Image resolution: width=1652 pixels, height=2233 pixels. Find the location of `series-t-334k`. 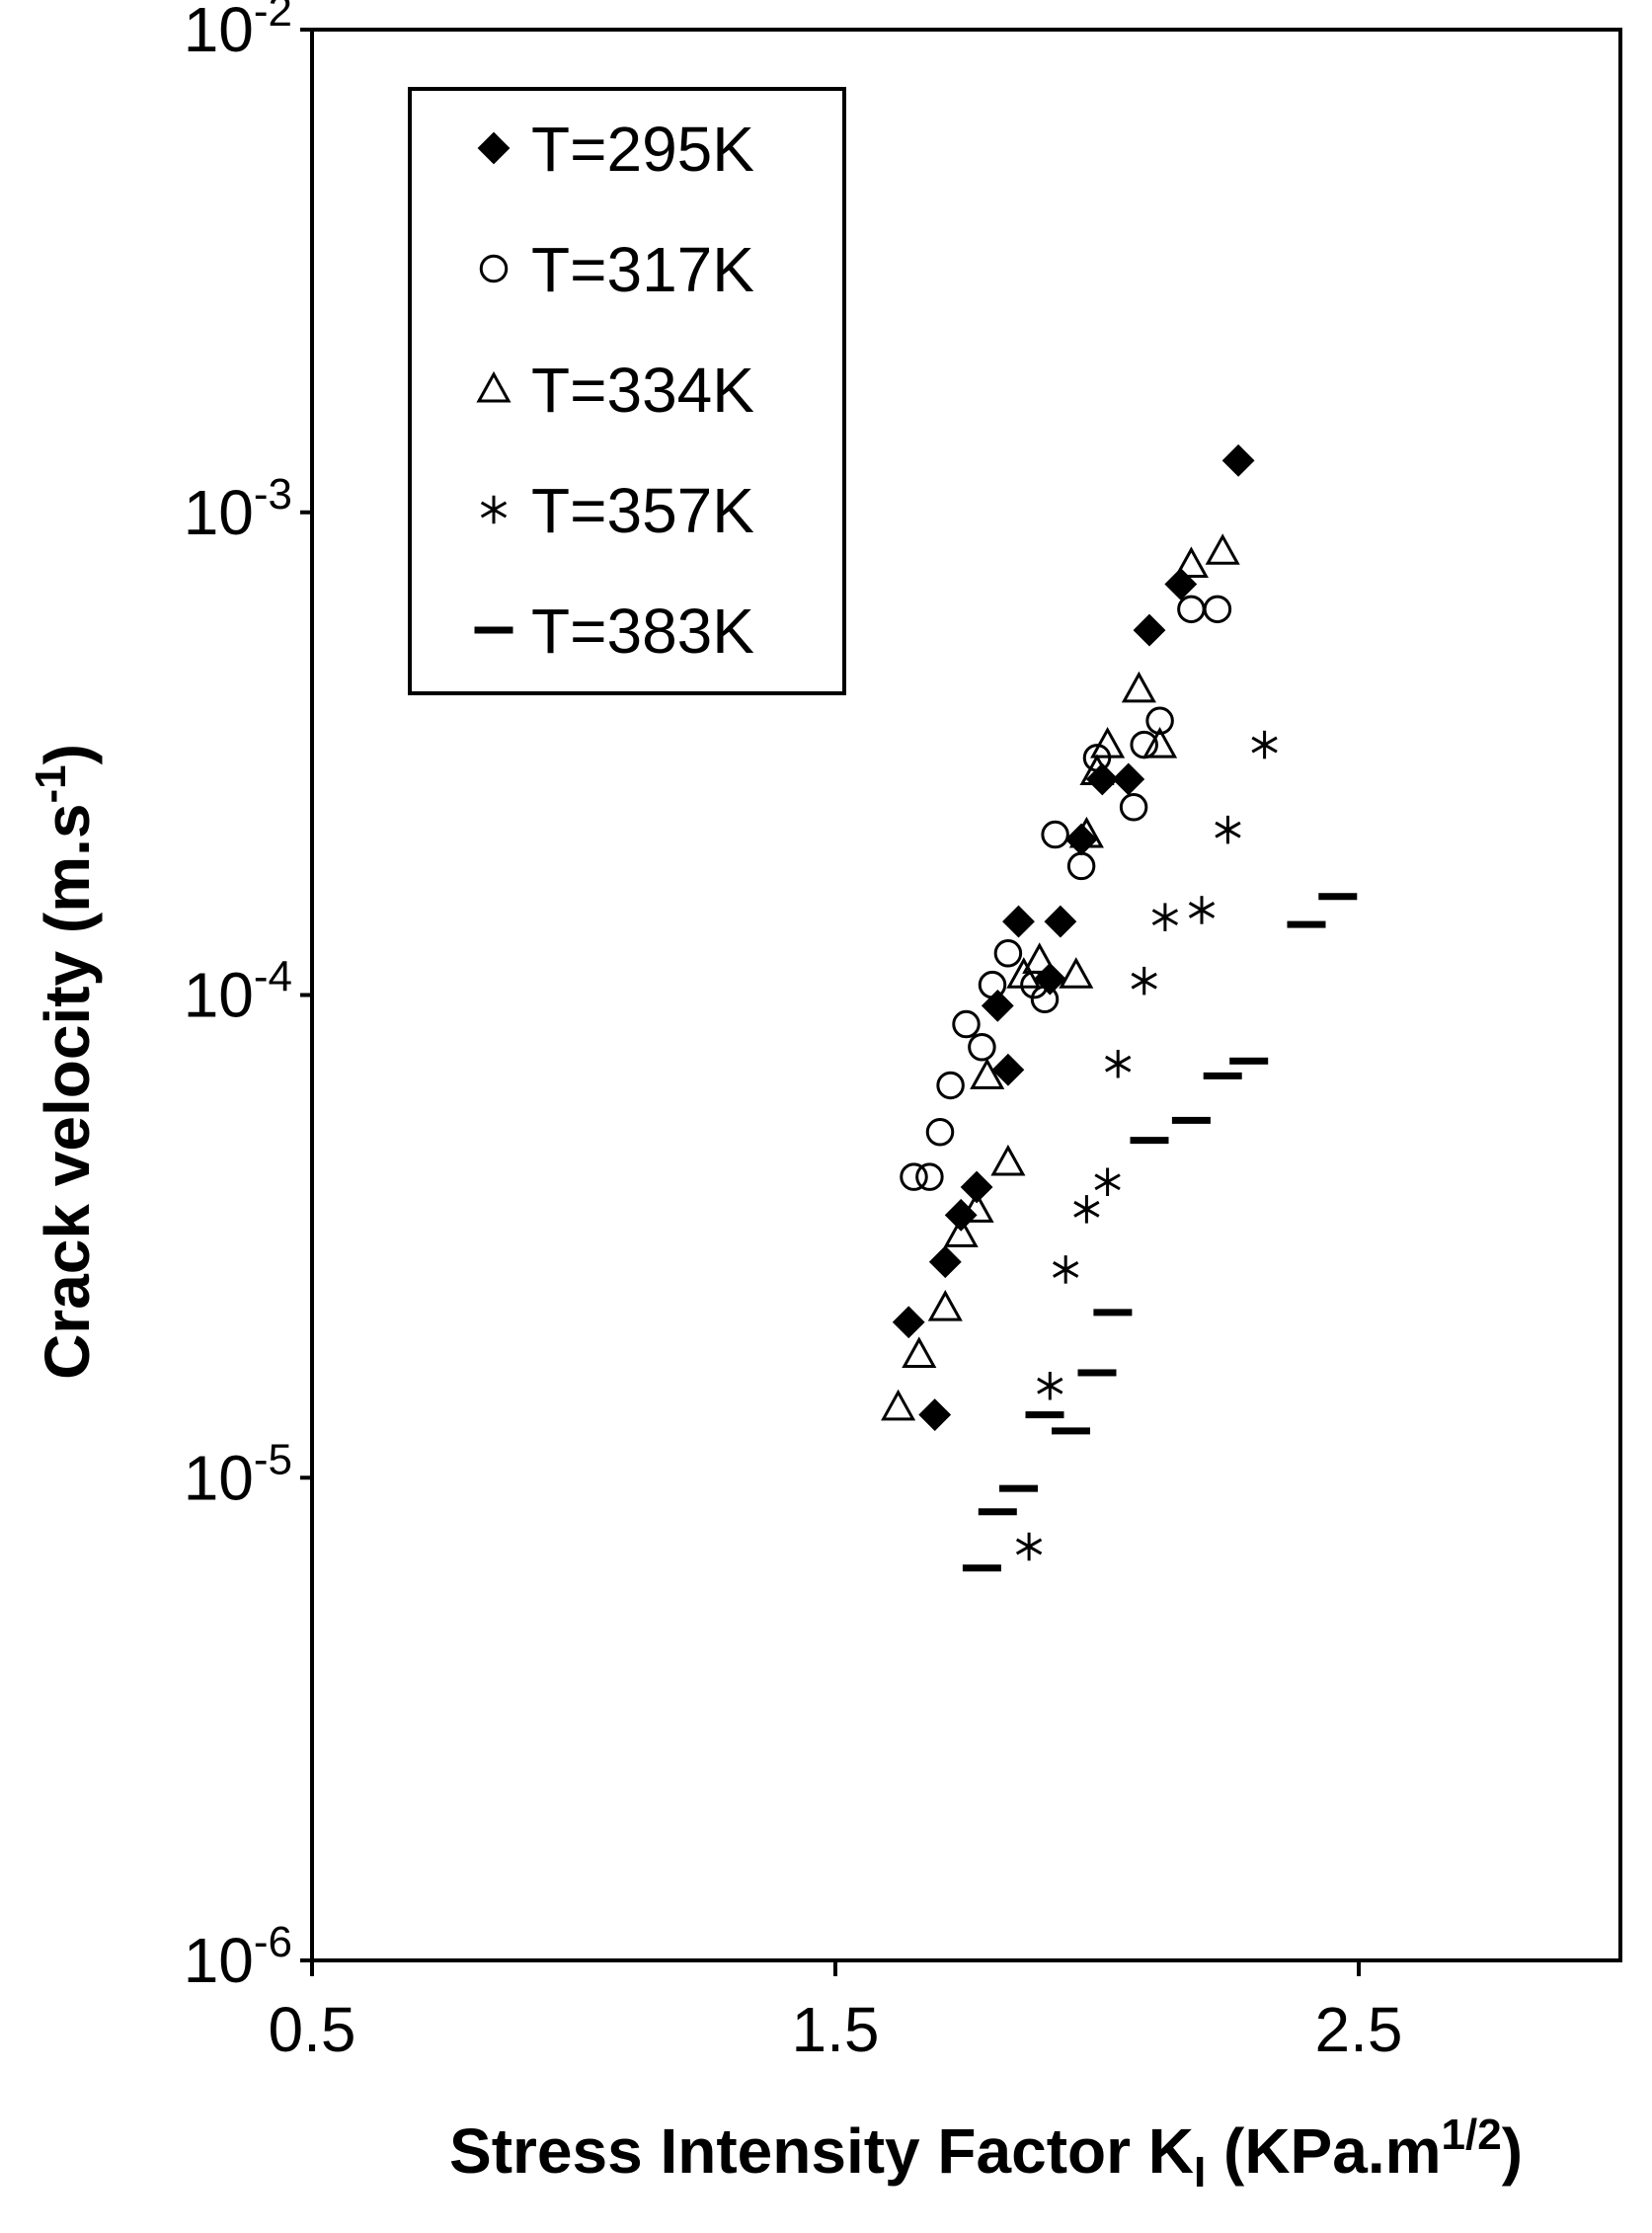

series-t-334k is located at coordinates (1060, 977).